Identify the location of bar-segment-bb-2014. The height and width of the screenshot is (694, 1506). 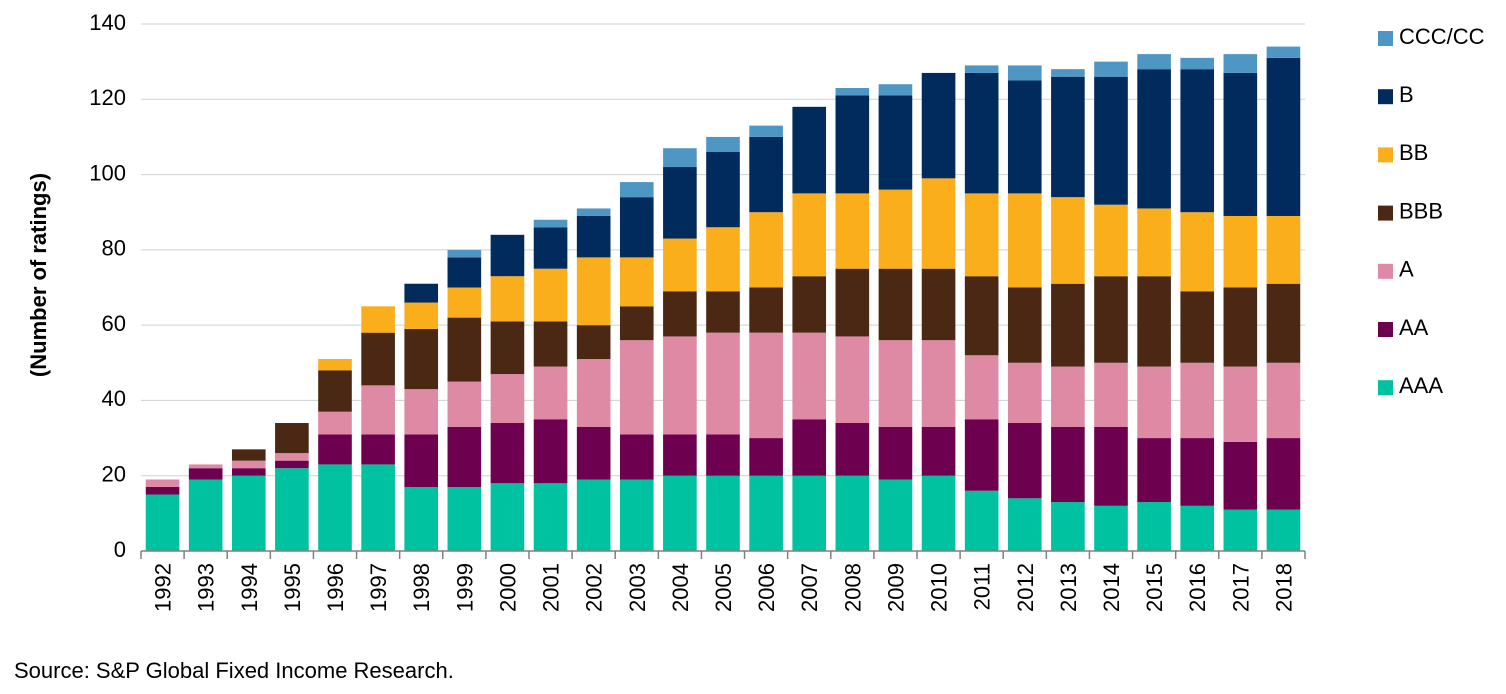
(1111, 240).